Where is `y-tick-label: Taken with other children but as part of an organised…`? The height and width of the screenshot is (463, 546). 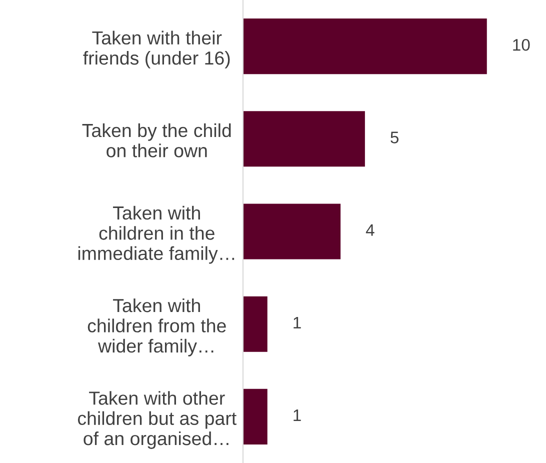
y-tick-label: Taken with other children but as part of an organised… is located at coordinates (157, 420).